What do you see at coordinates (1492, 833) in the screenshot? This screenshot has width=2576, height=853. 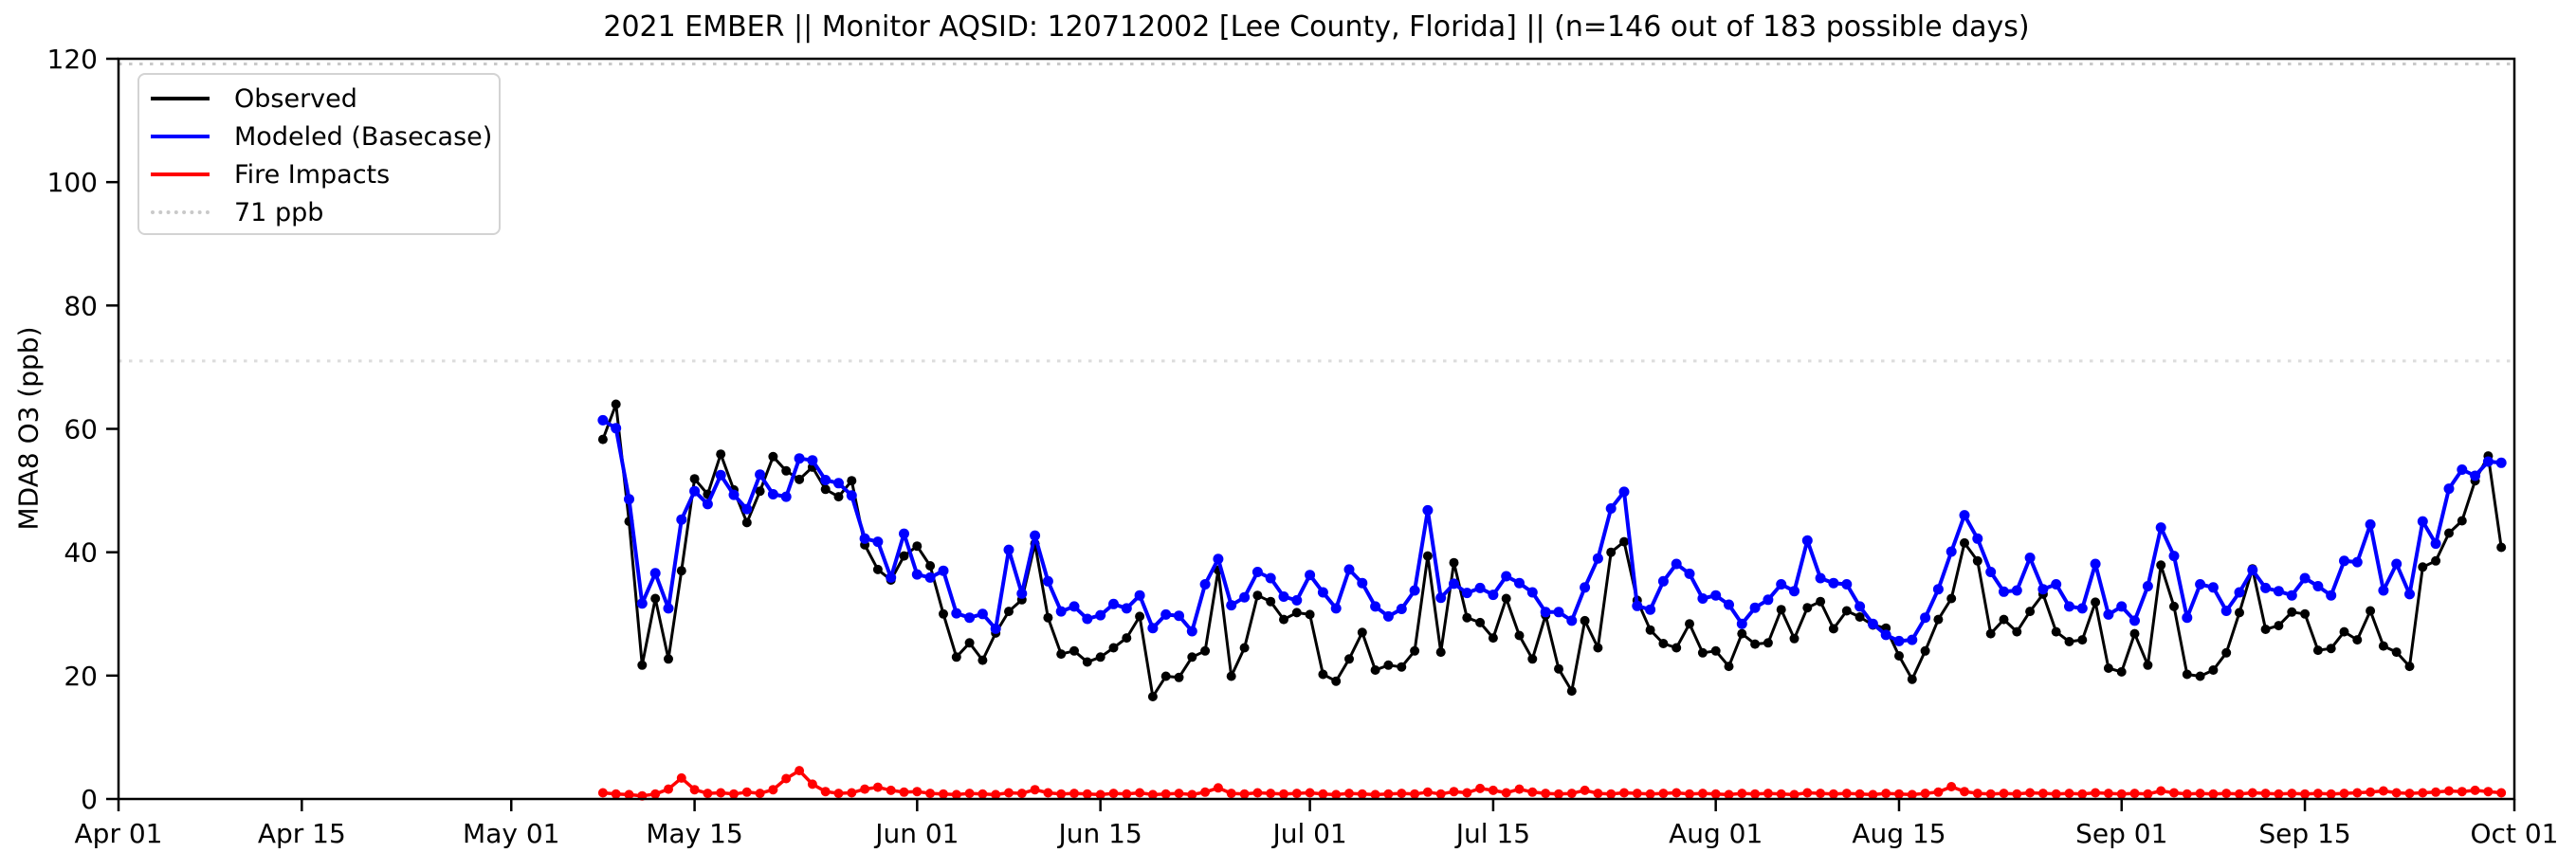 I see `x-tick-label: Jul 15` at bounding box center [1492, 833].